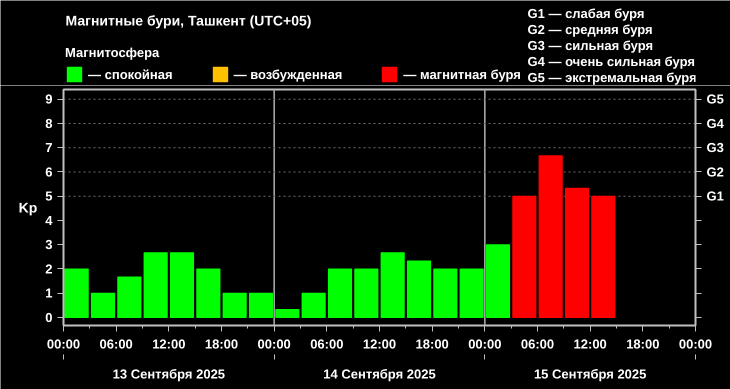 The width and height of the screenshot is (730, 389). I want to click on y-tick-label: 2, so click(49, 268).